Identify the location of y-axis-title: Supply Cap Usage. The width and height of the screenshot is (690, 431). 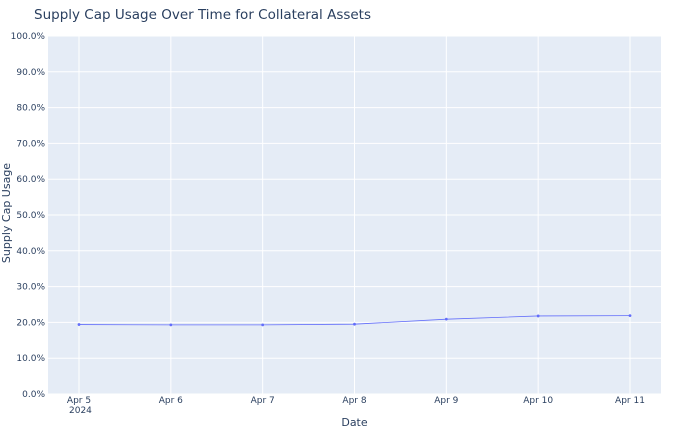
(6, 213).